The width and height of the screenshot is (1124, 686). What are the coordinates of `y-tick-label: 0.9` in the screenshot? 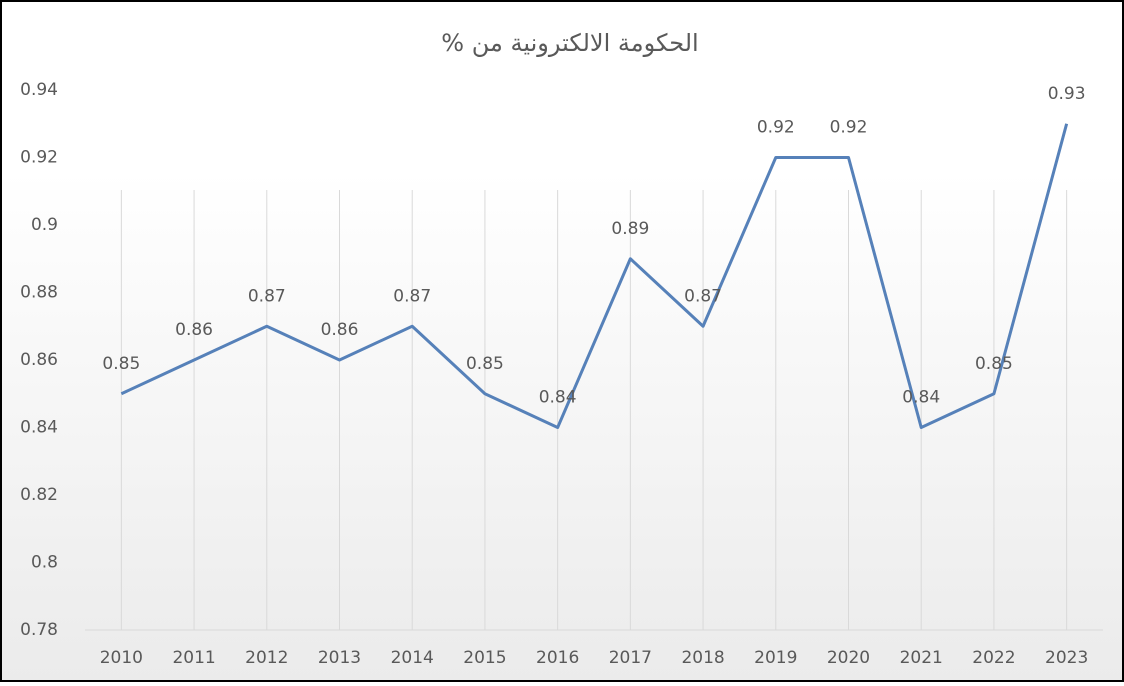 It's located at (44, 225).